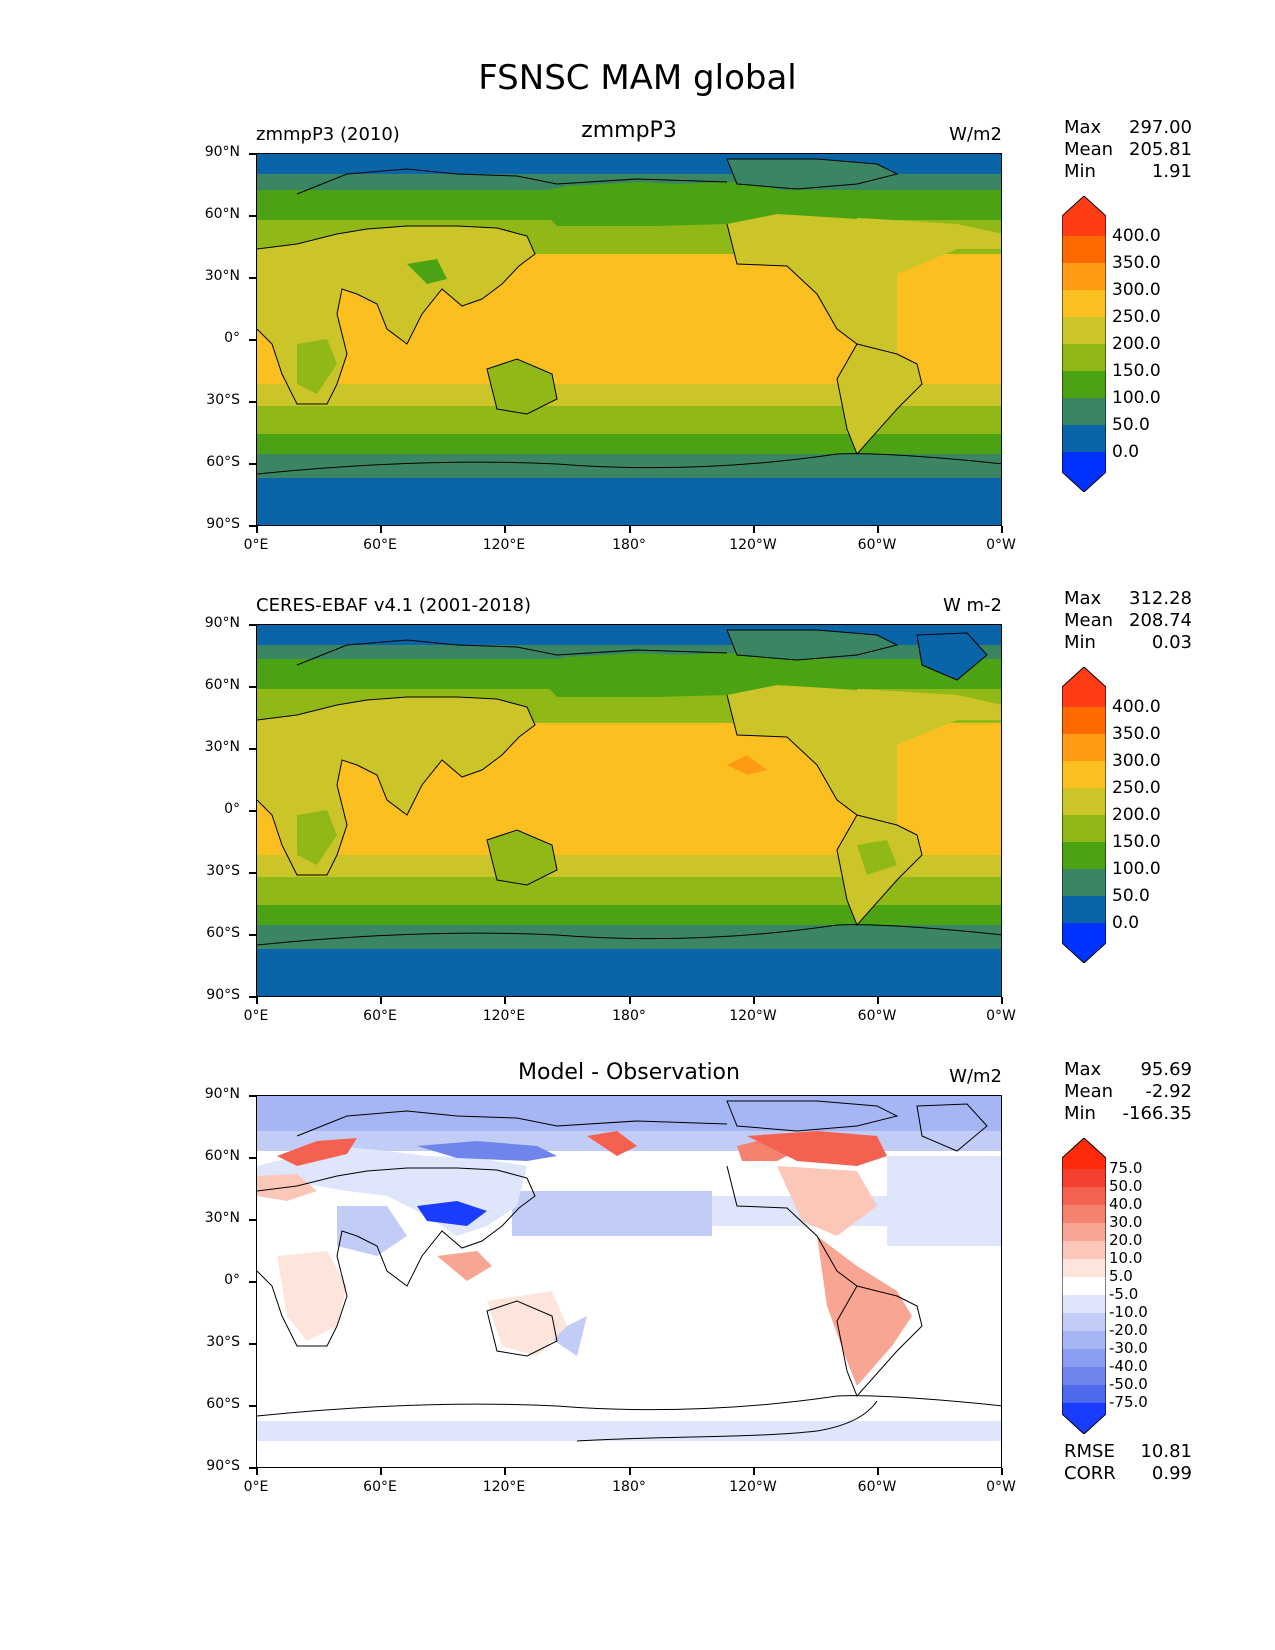 The height and width of the screenshot is (1650, 1275). What do you see at coordinates (1171, 642) in the screenshot?
I see `stat-min-value: 0.03` at bounding box center [1171, 642].